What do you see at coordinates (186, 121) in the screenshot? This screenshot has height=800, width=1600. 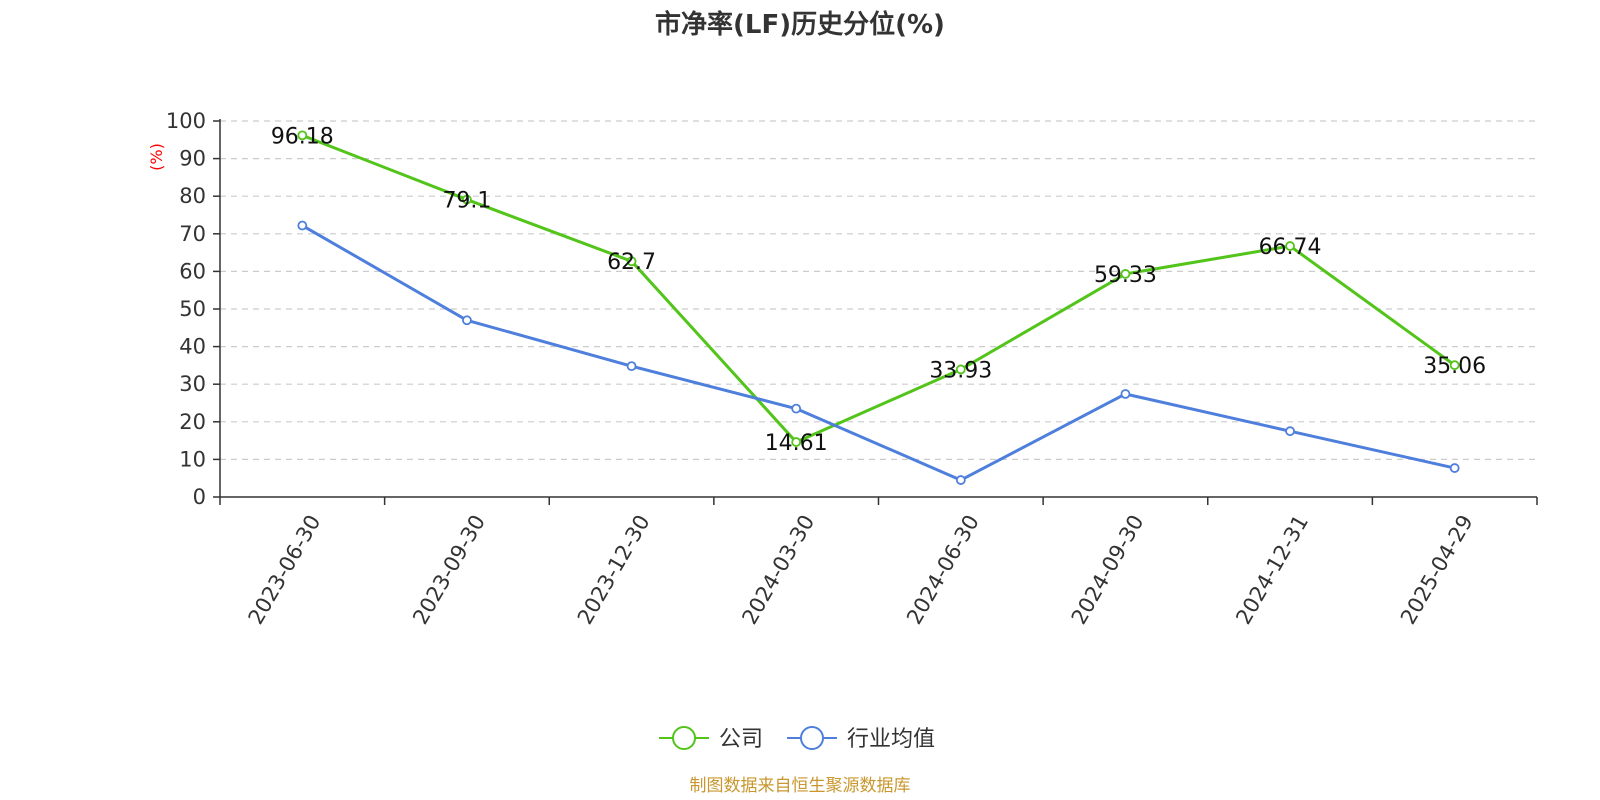 I see `y-tick-label: 100` at bounding box center [186, 121].